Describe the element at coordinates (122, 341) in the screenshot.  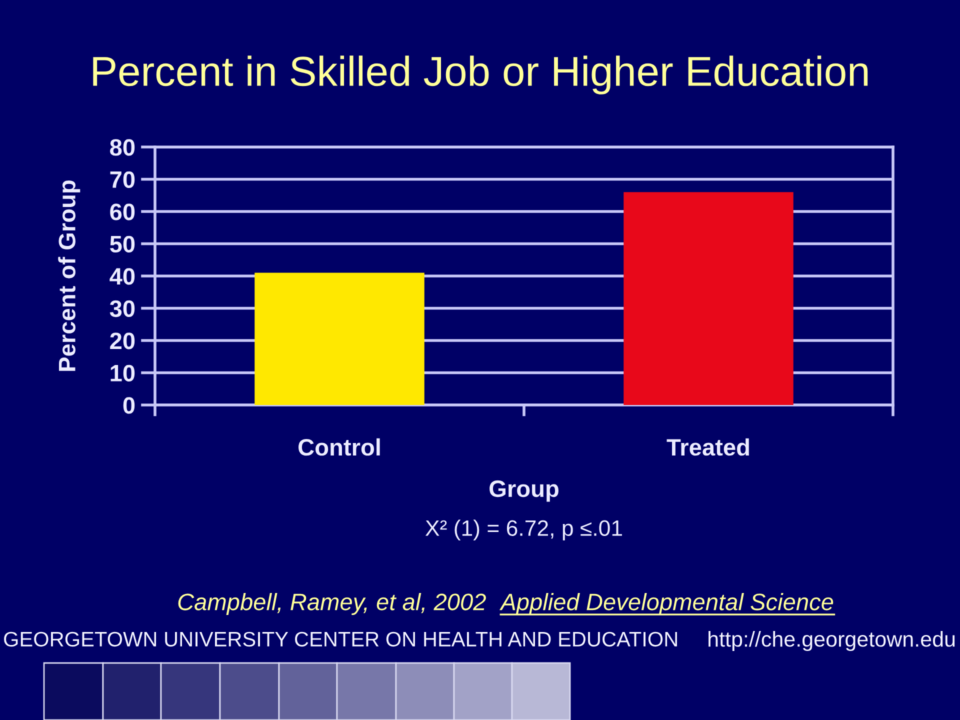
I see `y-tick-label: 20` at that location.